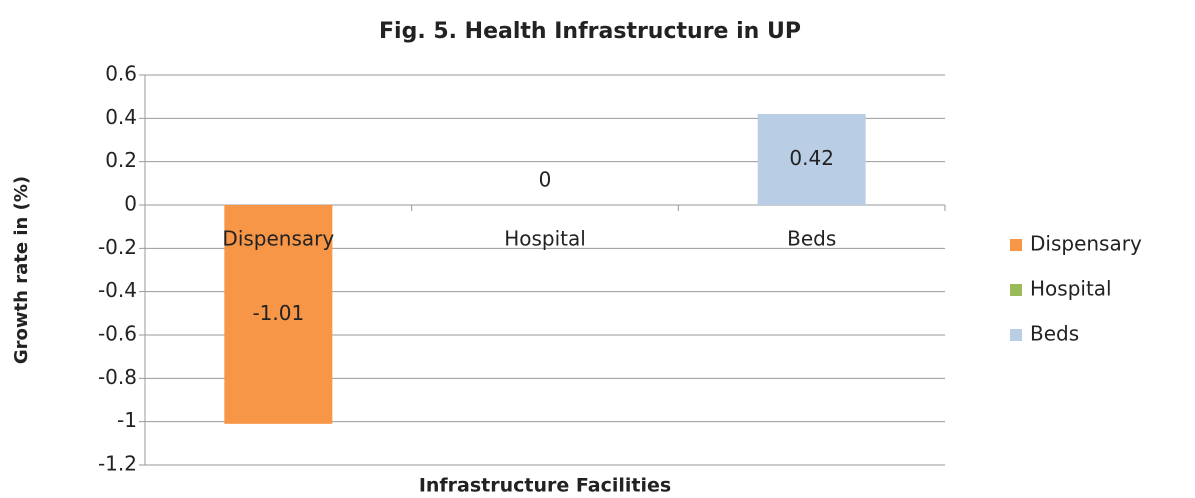 Image resolution: width=1195 pixels, height=498 pixels. Describe the element at coordinates (545, 486) in the screenshot. I see `x-axis-label: Infrastructure Facilities` at that location.